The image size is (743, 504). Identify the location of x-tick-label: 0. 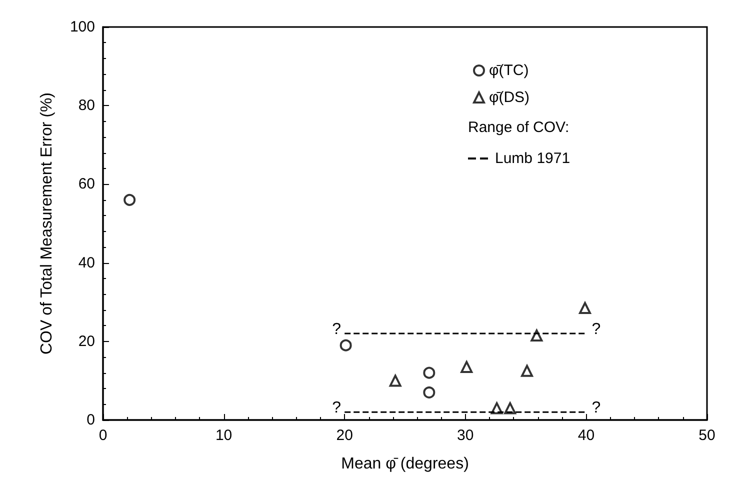
(103, 435).